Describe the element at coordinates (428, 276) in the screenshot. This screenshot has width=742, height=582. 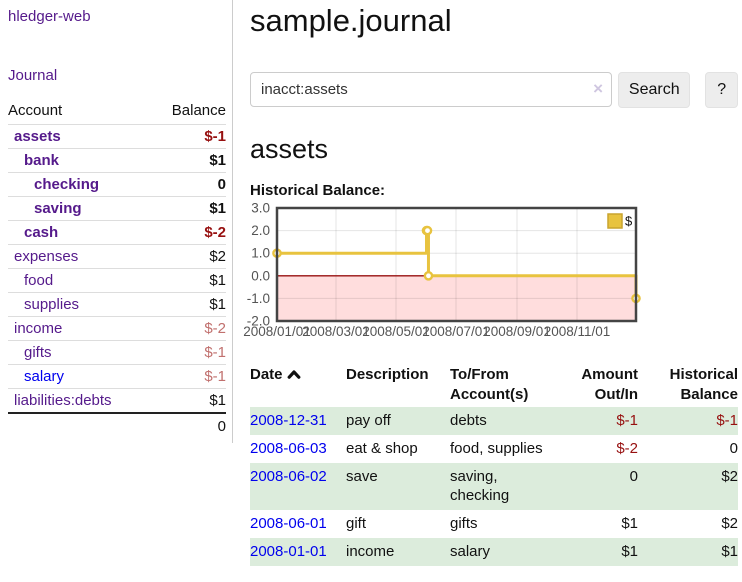
I see `data-point-marker` at that location.